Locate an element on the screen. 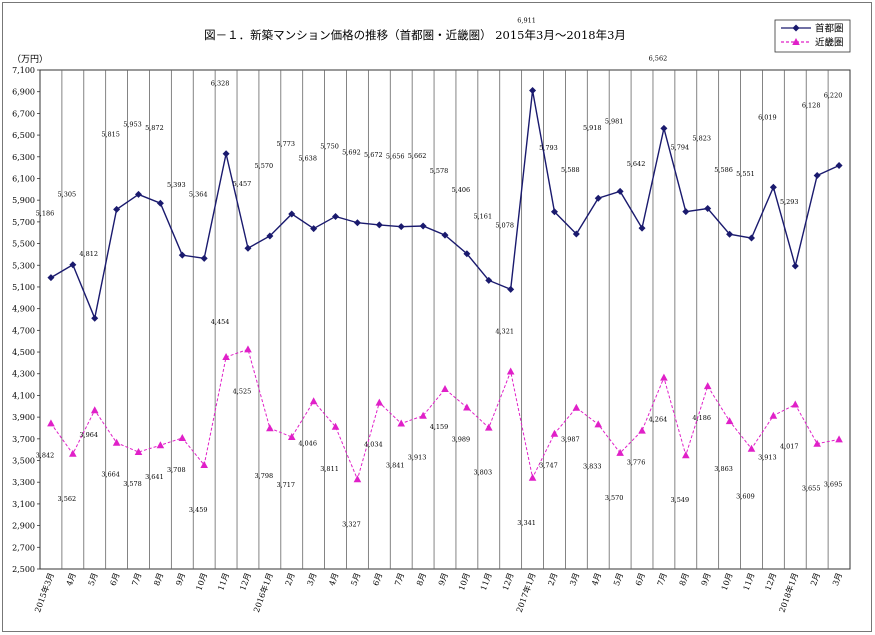 Image resolution: width=875 pixels, height=635 pixels. data-label-shutoken: 6,911 is located at coordinates (526, 21).